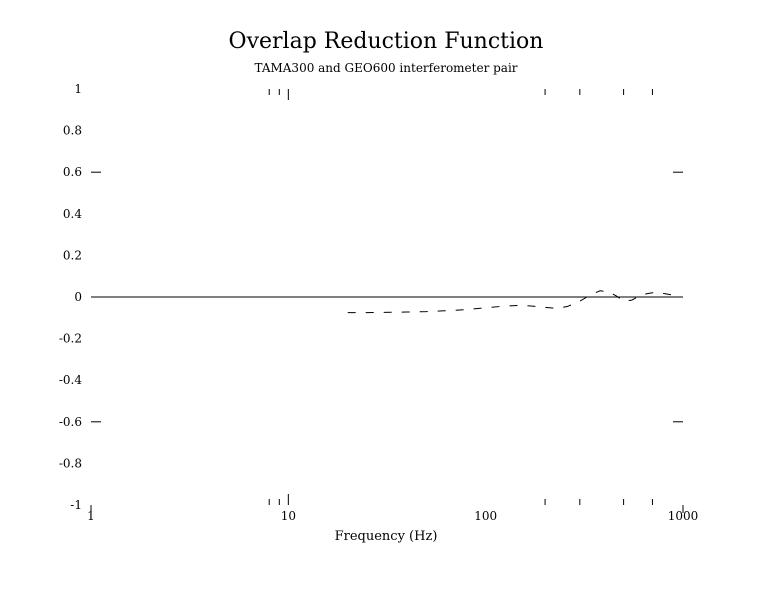 The image size is (770, 595). Describe the element at coordinates (386, 41) in the screenshot. I see `chart-title: Overlap Reduction Function` at that location.